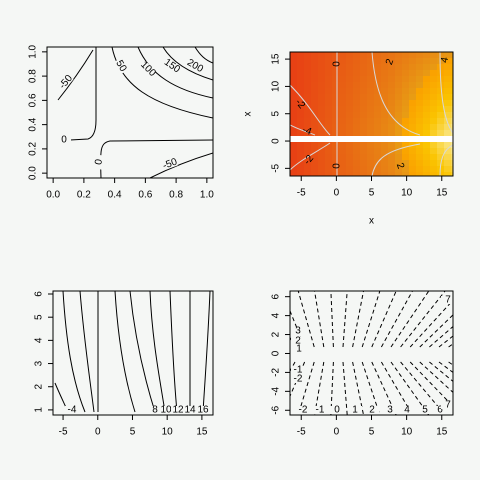  I want to click on x-tick-label: 5, so click(133, 432).